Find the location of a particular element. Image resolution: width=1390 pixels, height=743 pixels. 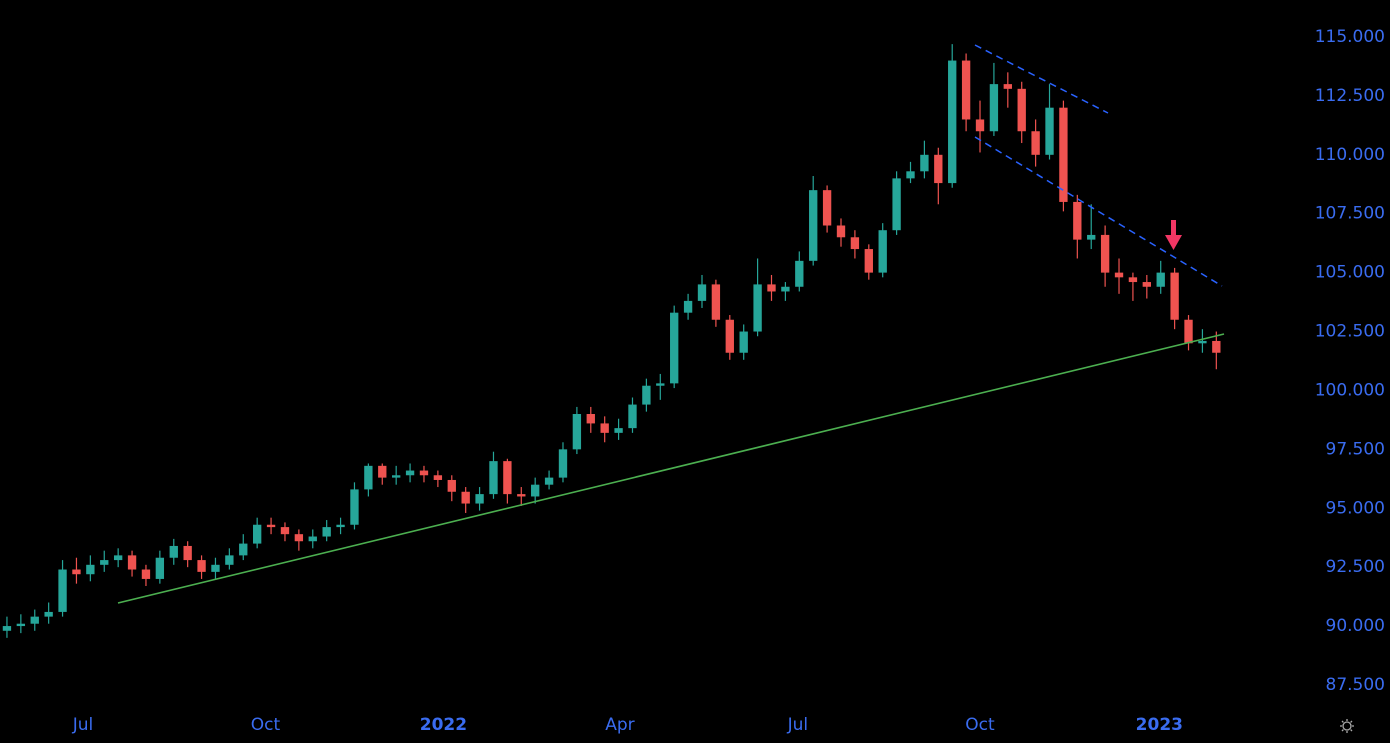

y-tick-label: 97.500 is located at coordinates (1355, 449).